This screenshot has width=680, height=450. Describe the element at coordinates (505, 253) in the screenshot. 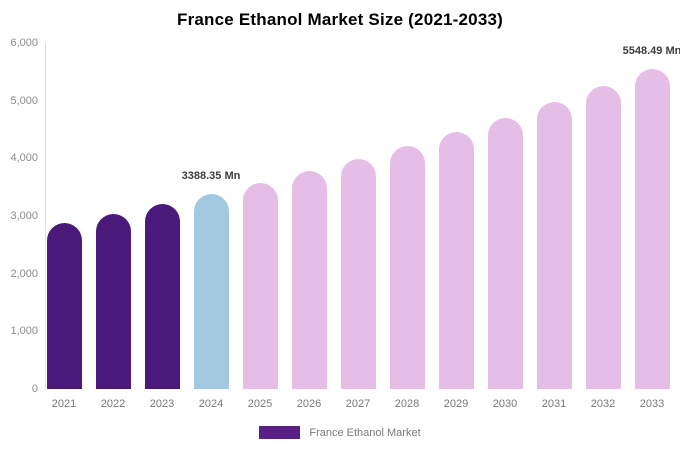

I see `bar-2030` at that location.